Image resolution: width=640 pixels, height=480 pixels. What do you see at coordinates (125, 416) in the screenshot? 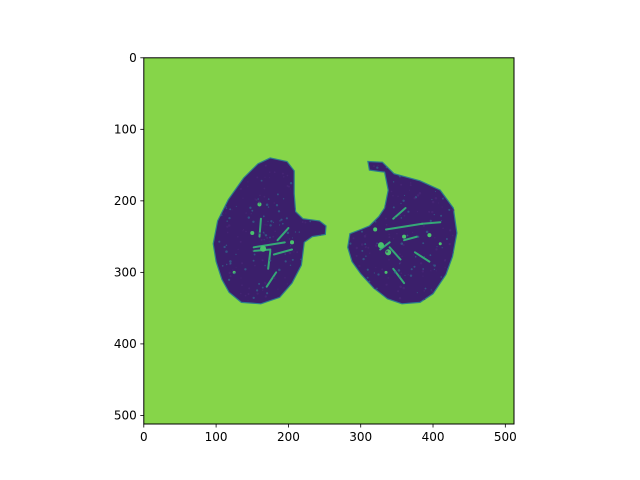
I see `y-tick-label: 500` at bounding box center [125, 416].